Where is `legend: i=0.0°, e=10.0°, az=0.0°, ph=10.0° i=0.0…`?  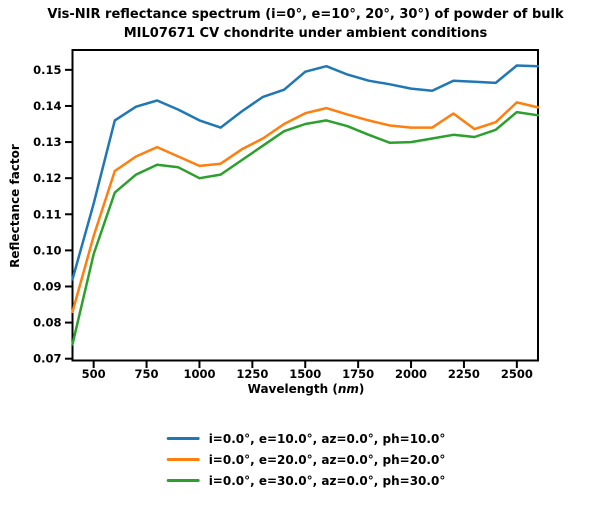 legend: i=0.0°, e=10.0°, az=0.0°, ph=10.0° i=0.0… is located at coordinates (306, 459).